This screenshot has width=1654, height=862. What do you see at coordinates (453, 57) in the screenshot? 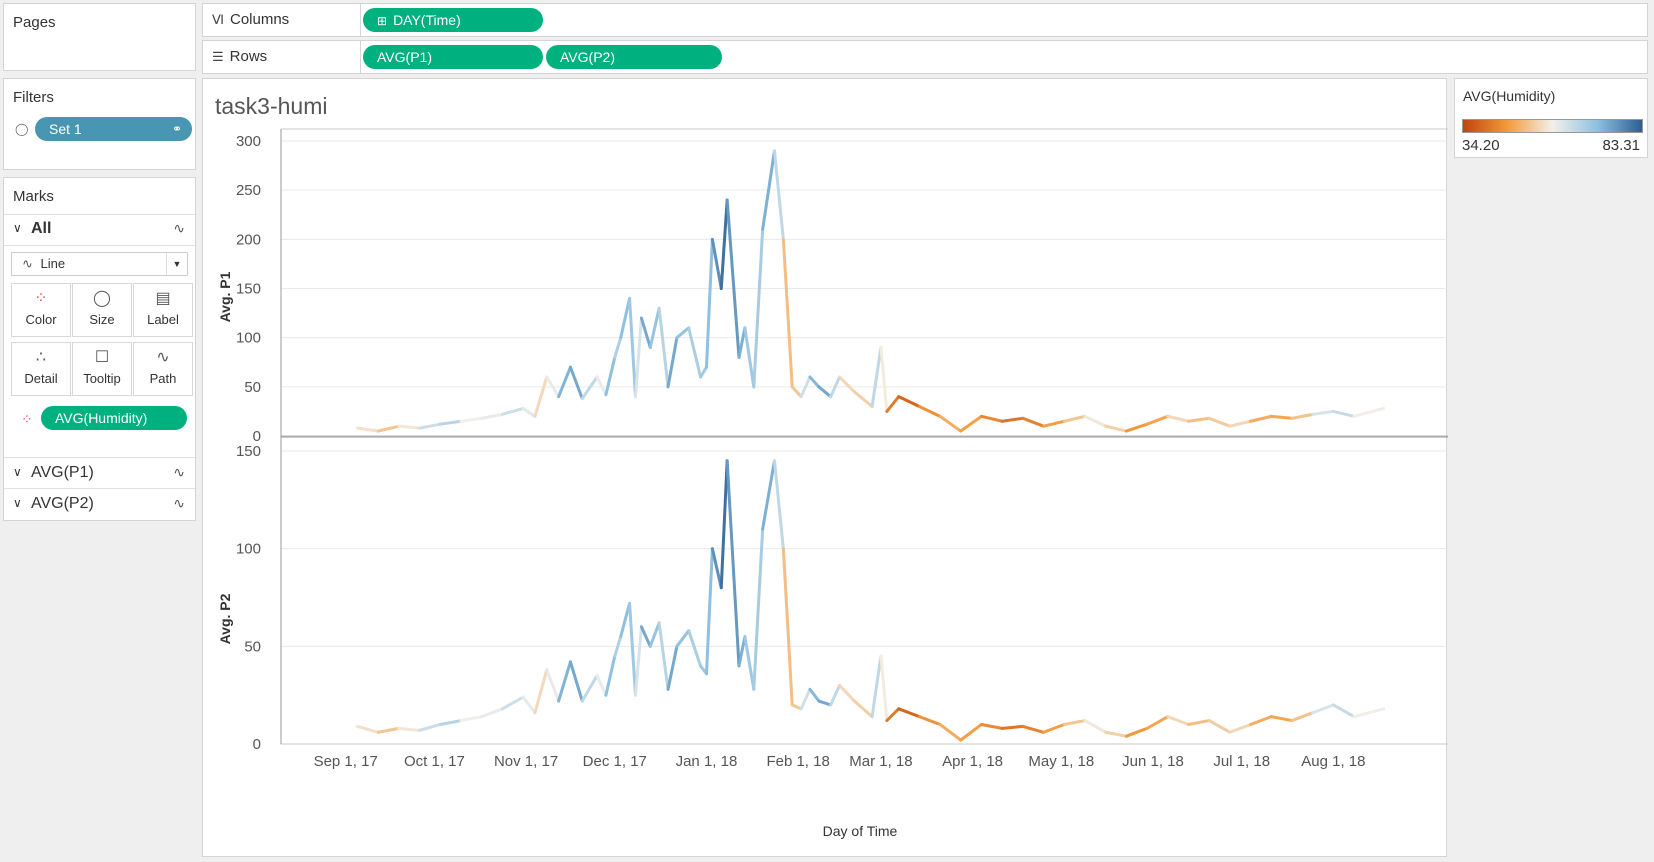
I see `avg-p1-row-pill: AVG(P1)` at bounding box center [453, 57].